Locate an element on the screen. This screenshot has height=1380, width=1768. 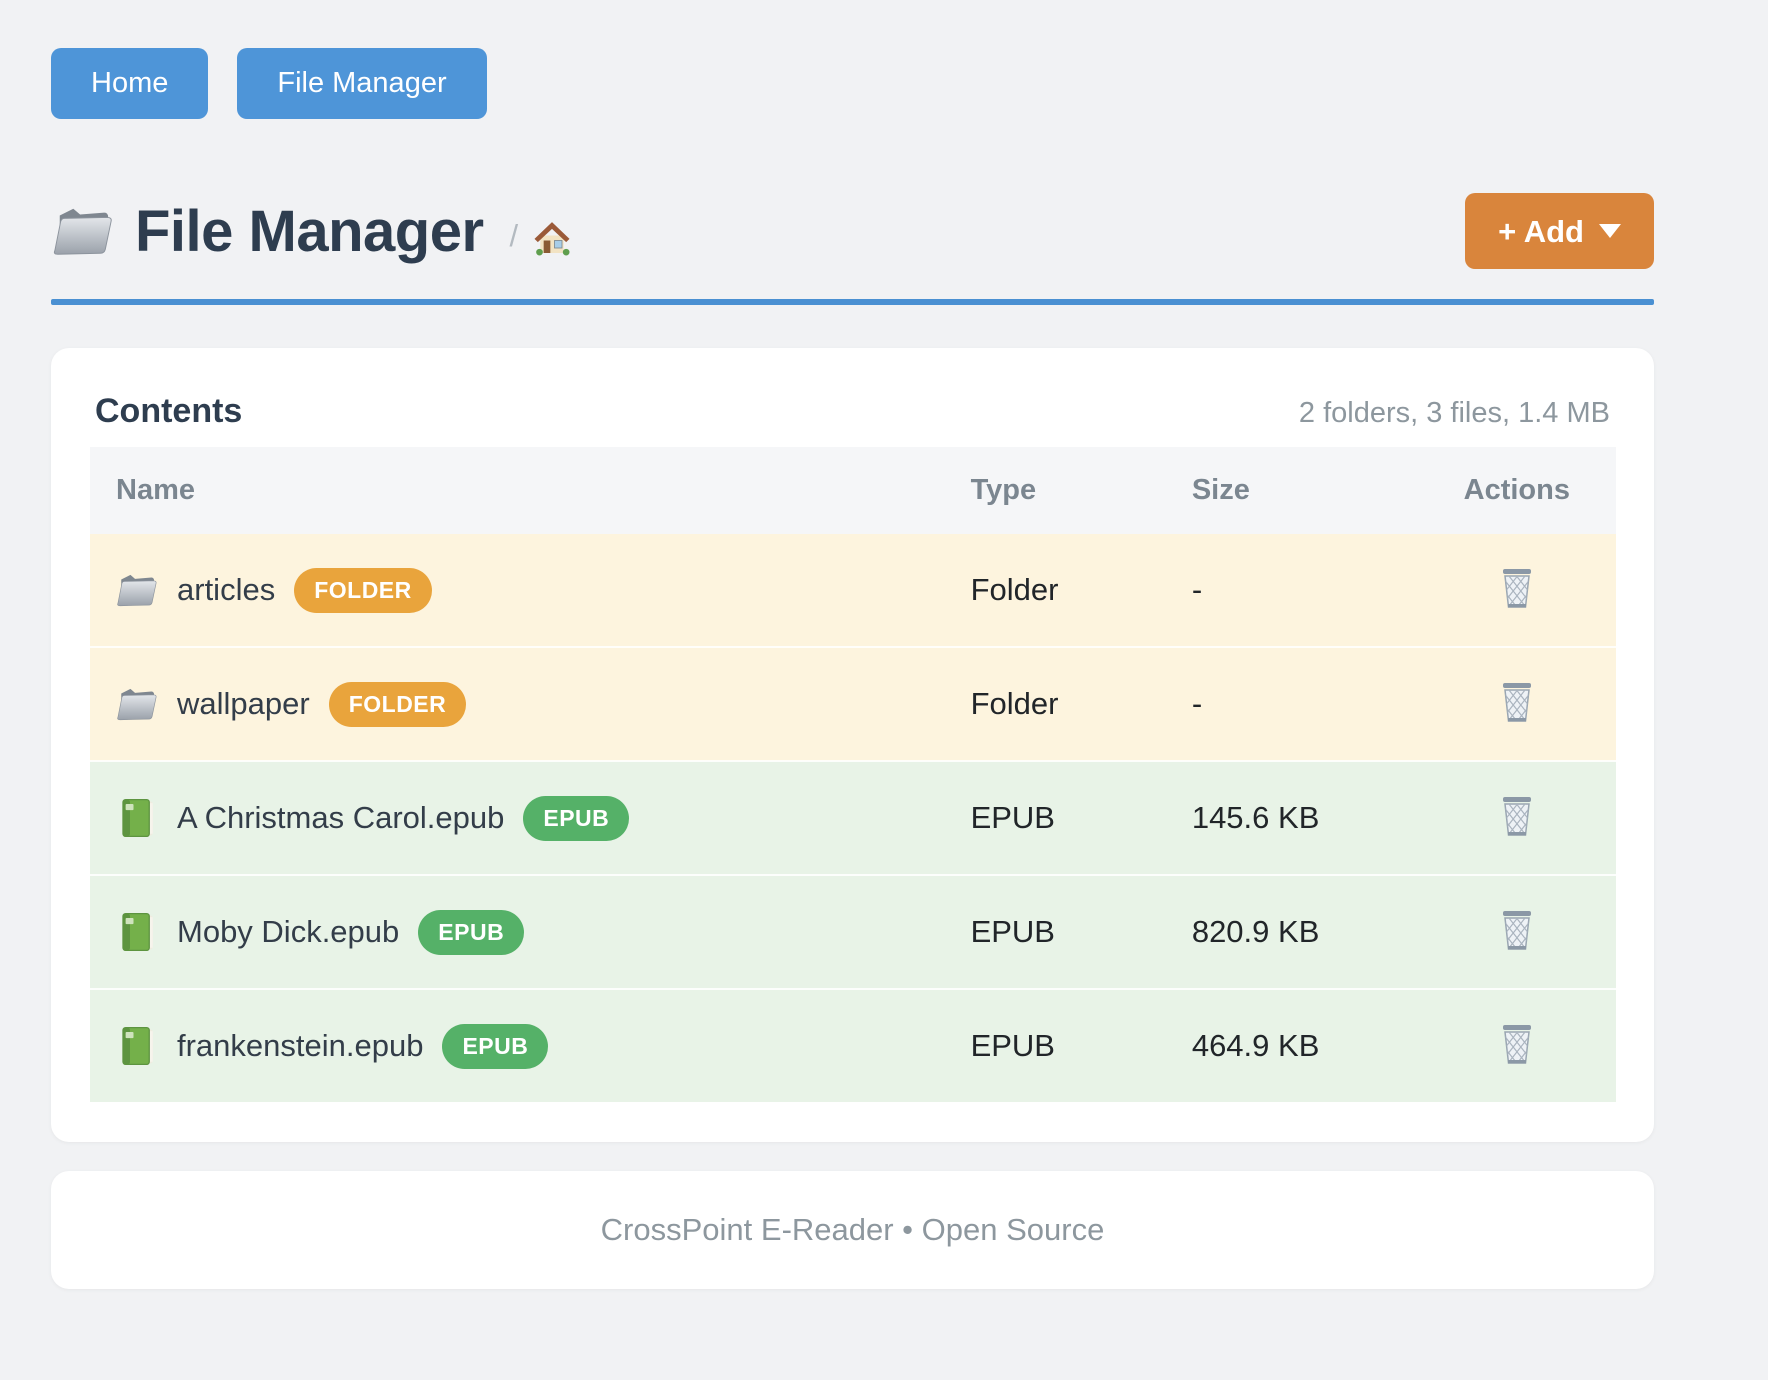
table-row: frankenstein.epub EPUB EPUB 464.9 KB is located at coordinates (853, 1045).